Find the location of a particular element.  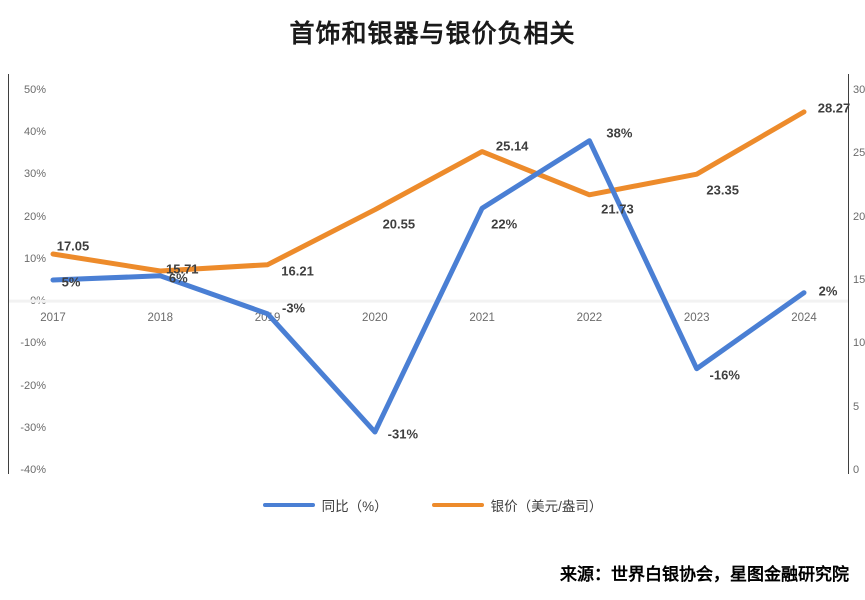

right-axis-tick: 0 is located at coordinates (856, 470).